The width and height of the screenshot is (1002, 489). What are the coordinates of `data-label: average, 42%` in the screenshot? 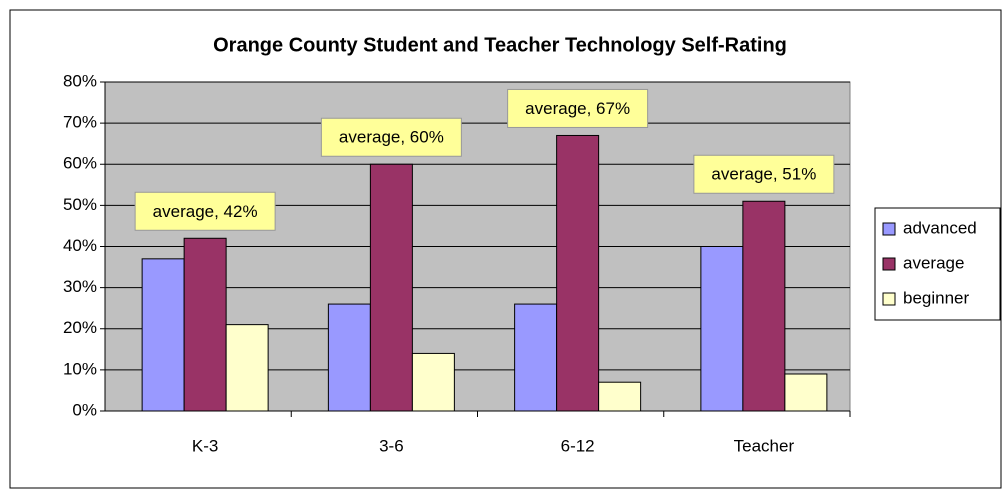 It's located at (205, 211).